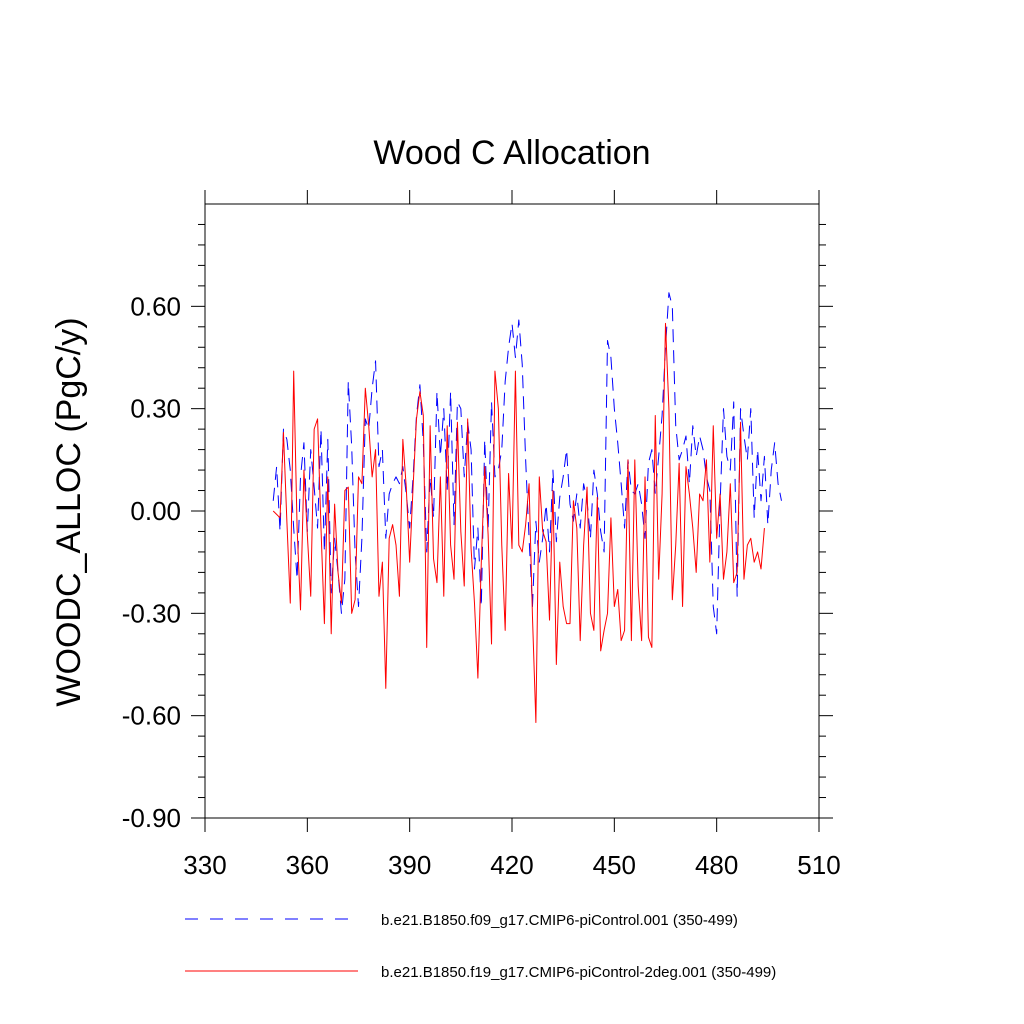  Describe the element at coordinates (151, 613) in the screenshot. I see `y-tick-label: -0.30` at that location.